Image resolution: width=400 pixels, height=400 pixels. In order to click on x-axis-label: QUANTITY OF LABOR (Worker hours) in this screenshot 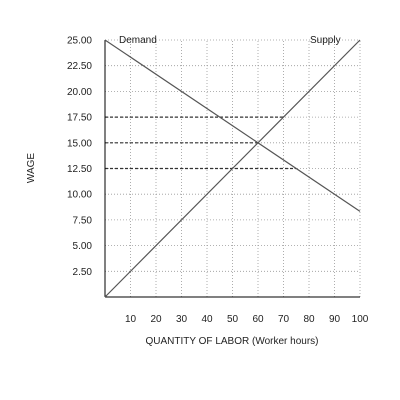, I will do `click(232, 341)`.